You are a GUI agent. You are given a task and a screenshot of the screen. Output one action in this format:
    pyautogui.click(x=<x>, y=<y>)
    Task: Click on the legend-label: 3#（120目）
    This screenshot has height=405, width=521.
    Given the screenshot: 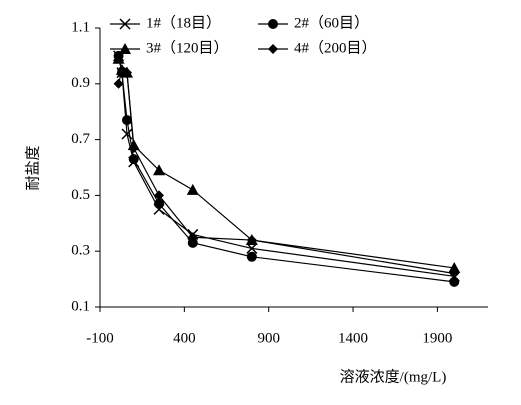 What is the action you would take?
    pyautogui.click(x=187, y=47)
    